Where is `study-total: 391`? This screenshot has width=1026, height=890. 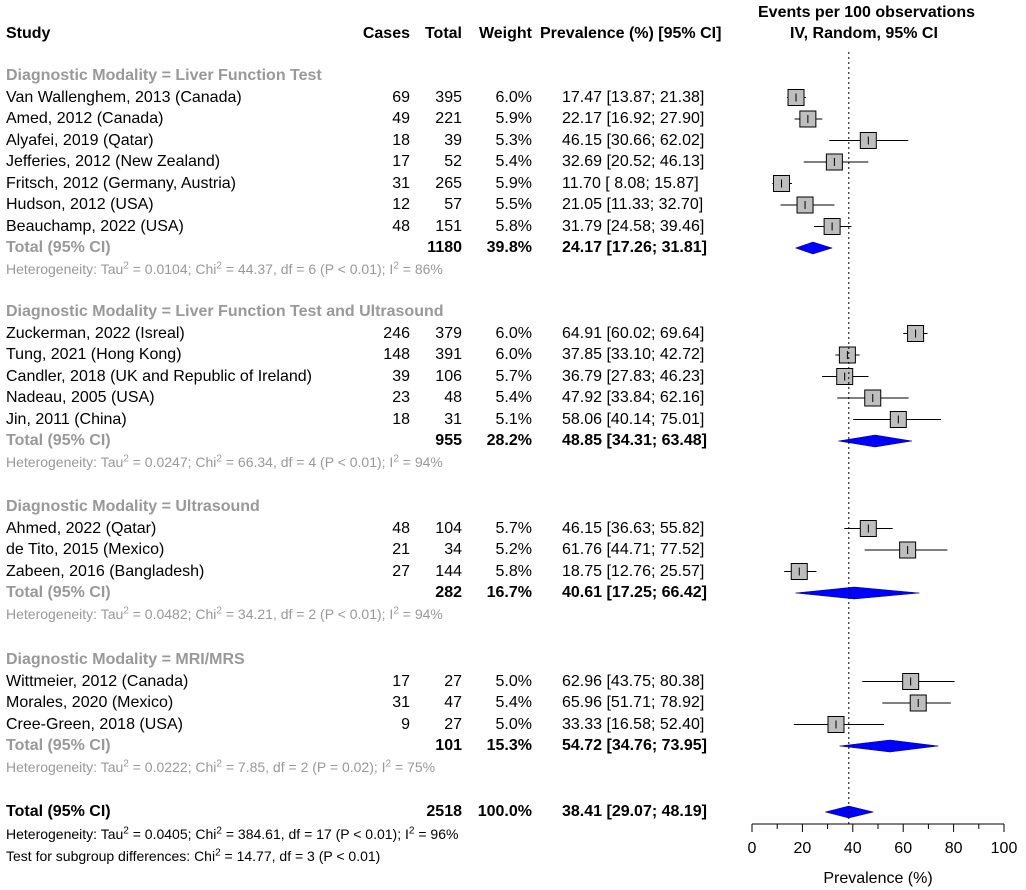
study-total: 391 is located at coordinates (448, 354).